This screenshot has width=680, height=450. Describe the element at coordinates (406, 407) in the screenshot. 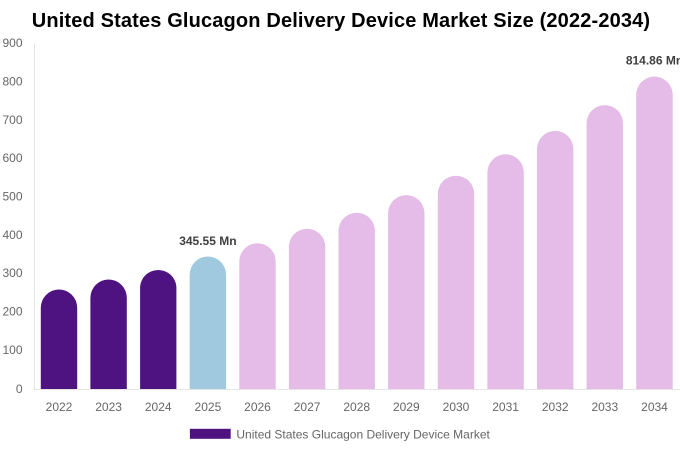

I see `svg-text: 2029` at that location.